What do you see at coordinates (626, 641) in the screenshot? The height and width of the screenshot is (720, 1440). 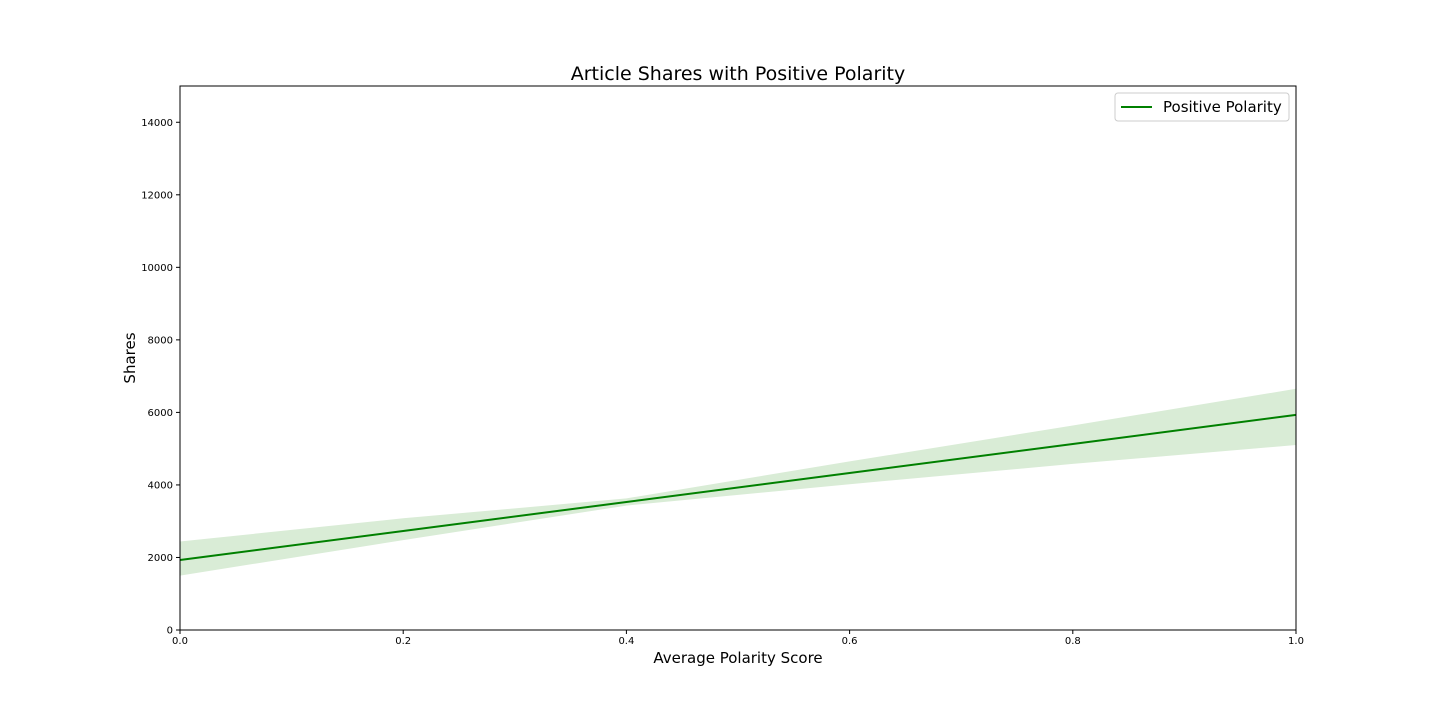 I see `x-tick-label: 0.4` at bounding box center [626, 641].